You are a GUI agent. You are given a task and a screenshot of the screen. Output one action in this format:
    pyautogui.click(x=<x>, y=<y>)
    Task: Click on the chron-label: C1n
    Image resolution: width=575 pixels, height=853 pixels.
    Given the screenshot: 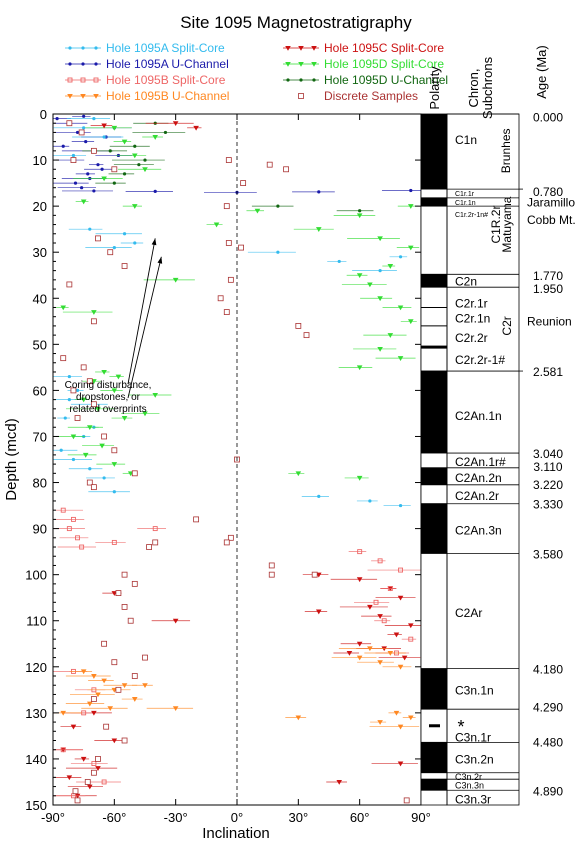 What is the action you would take?
    pyautogui.click(x=466, y=140)
    